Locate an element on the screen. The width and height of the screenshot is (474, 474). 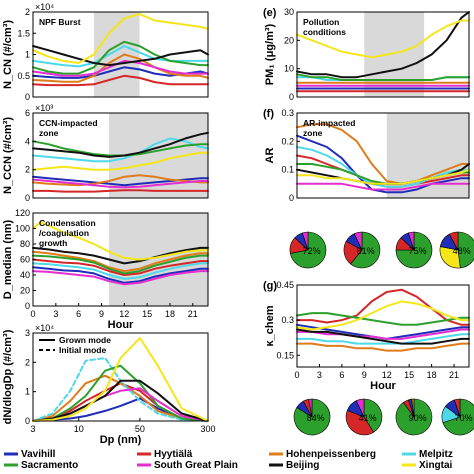
y-tick-label: 0.45 is located at coordinates (285, 285).